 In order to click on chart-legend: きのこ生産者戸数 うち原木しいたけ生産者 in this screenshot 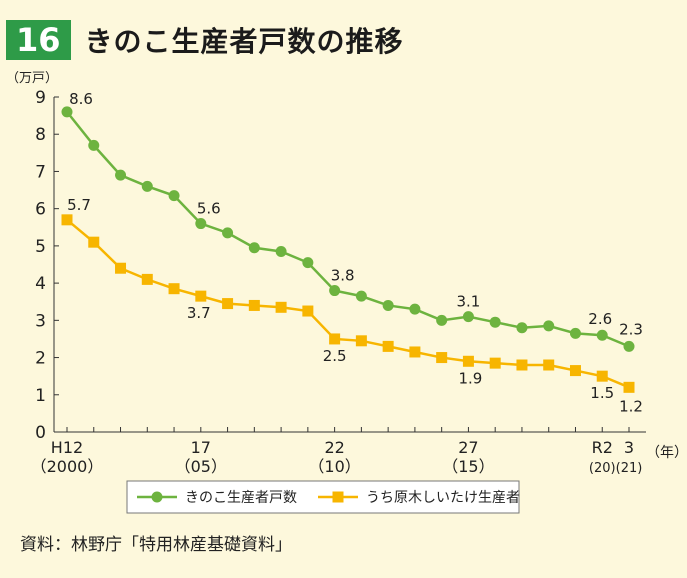, I will do `click(323, 497)`.